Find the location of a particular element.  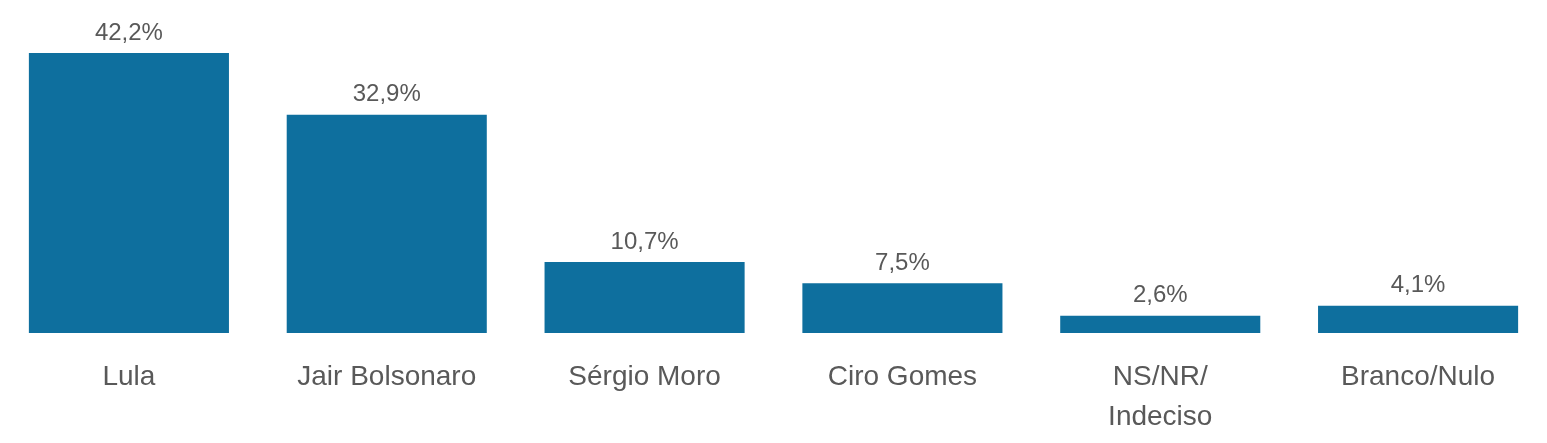

x-tick-label: Branco/Nulo is located at coordinates (1418, 375).